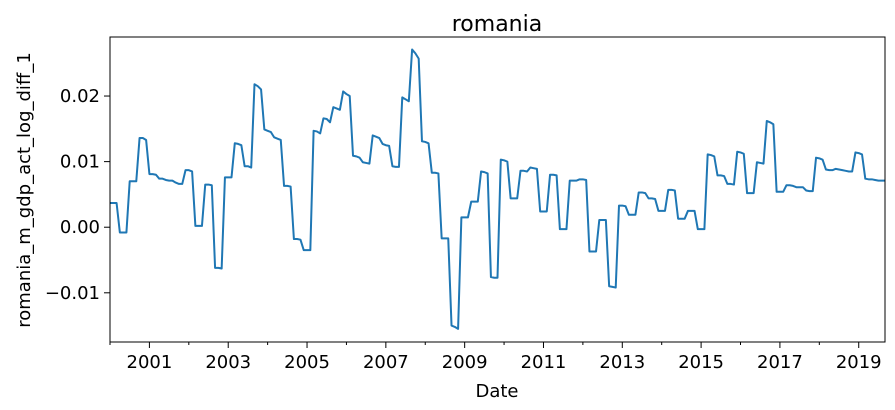  What do you see at coordinates (150, 362) in the screenshot?
I see `x-tick-label: 2001` at bounding box center [150, 362].